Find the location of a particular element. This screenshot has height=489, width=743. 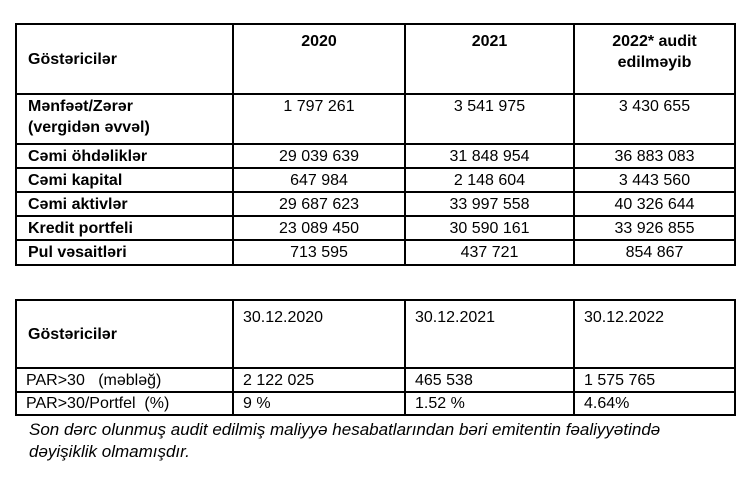

cell-value: 29 687 623 is located at coordinates (319, 204).